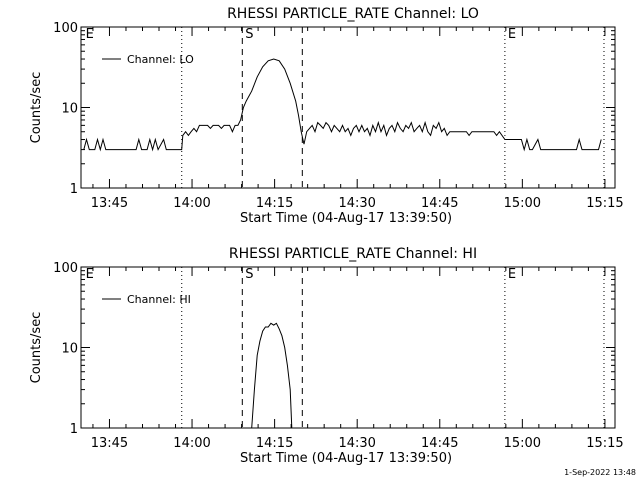 Image resolution: width=640 pixels, height=480 pixels. What do you see at coordinates (353, 14) in the screenshot?
I see `chart-title: RHESSI PARTICLE_RATE Channel: LO` at bounding box center [353, 14].